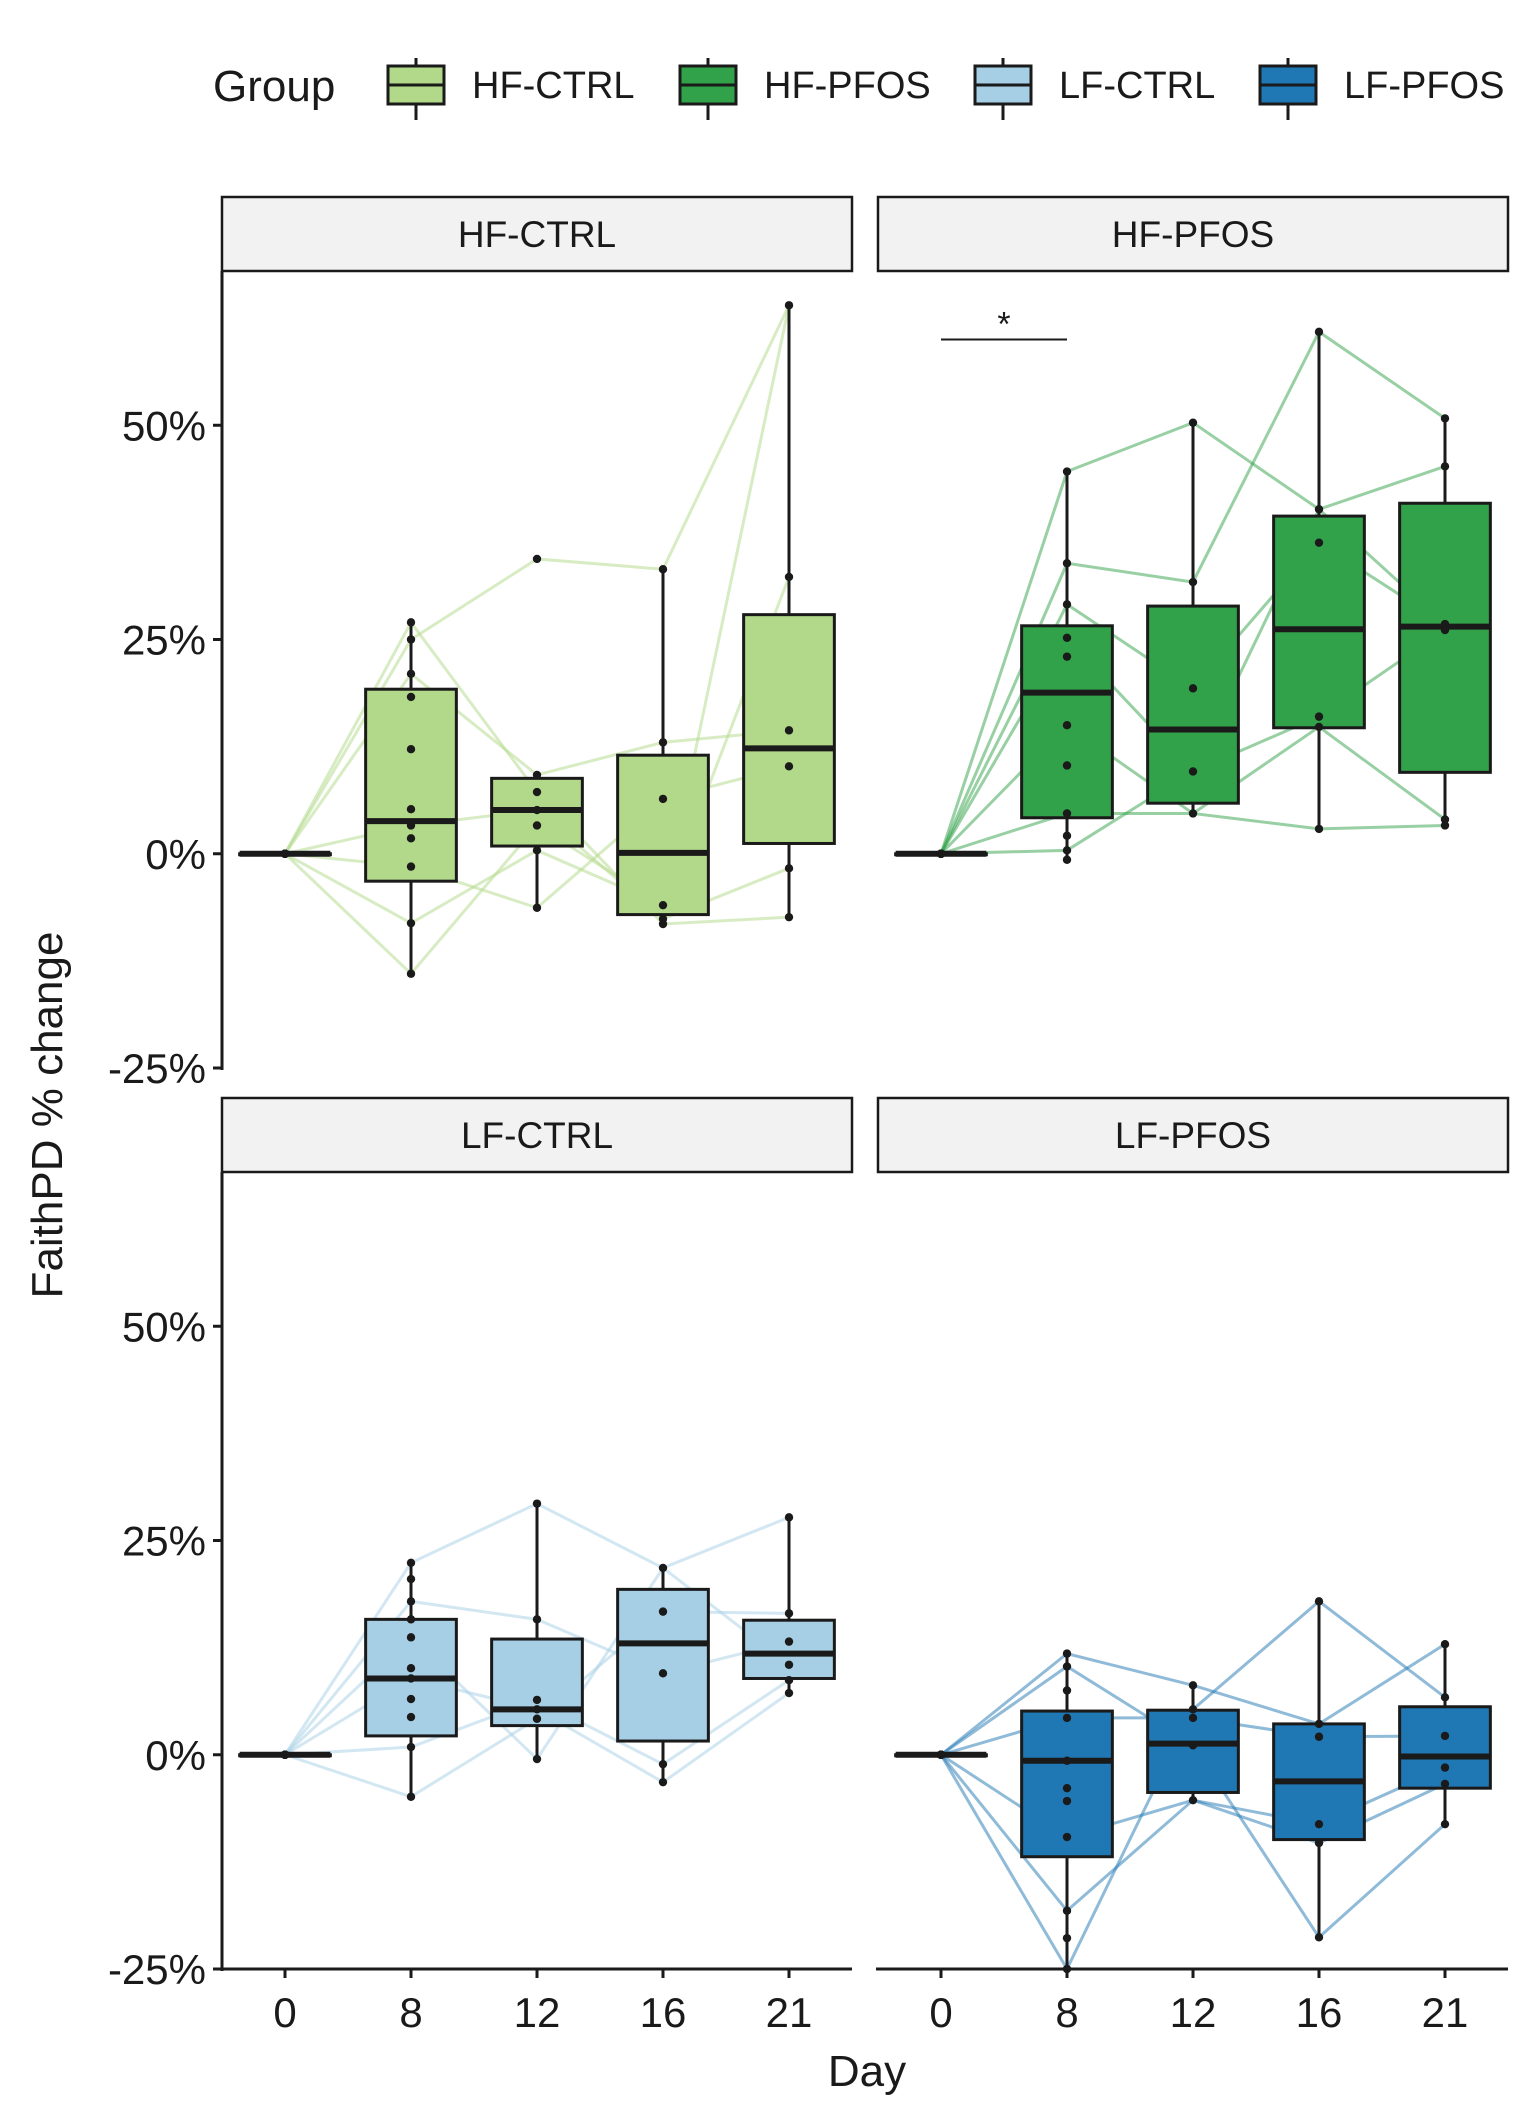 This screenshot has height=2125, width=1535. Describe the element at coordinates (175, 1755) in the screenshot. I see `y-tick-label: 0%` at that location.